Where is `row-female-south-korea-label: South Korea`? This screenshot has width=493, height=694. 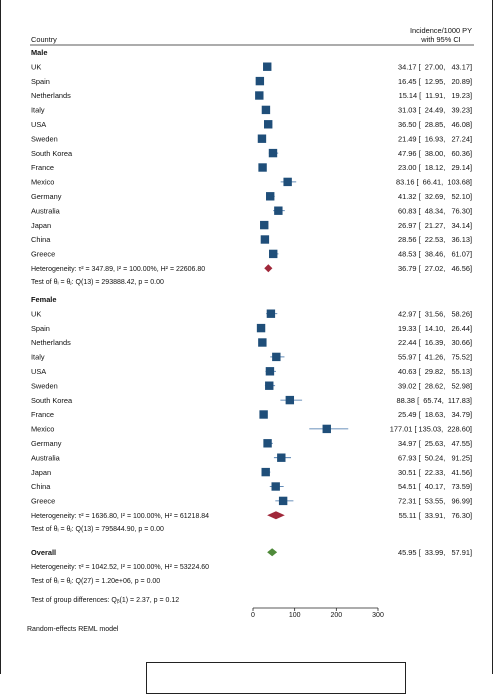
row-female-south-korea-label: South Korea is located at coordinates (52, 400).